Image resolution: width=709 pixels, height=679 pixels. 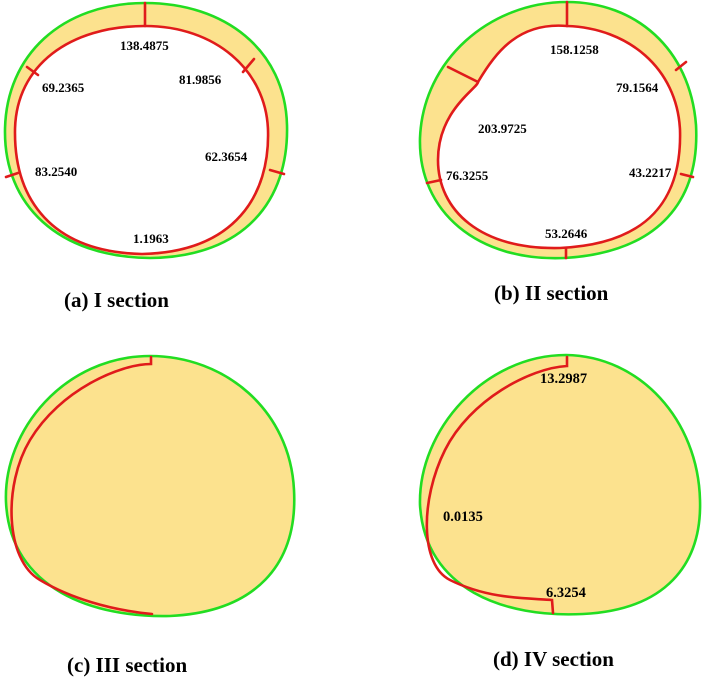 I want to click on panel-d-value-2: 0.0135, so click(x=463, y=517).